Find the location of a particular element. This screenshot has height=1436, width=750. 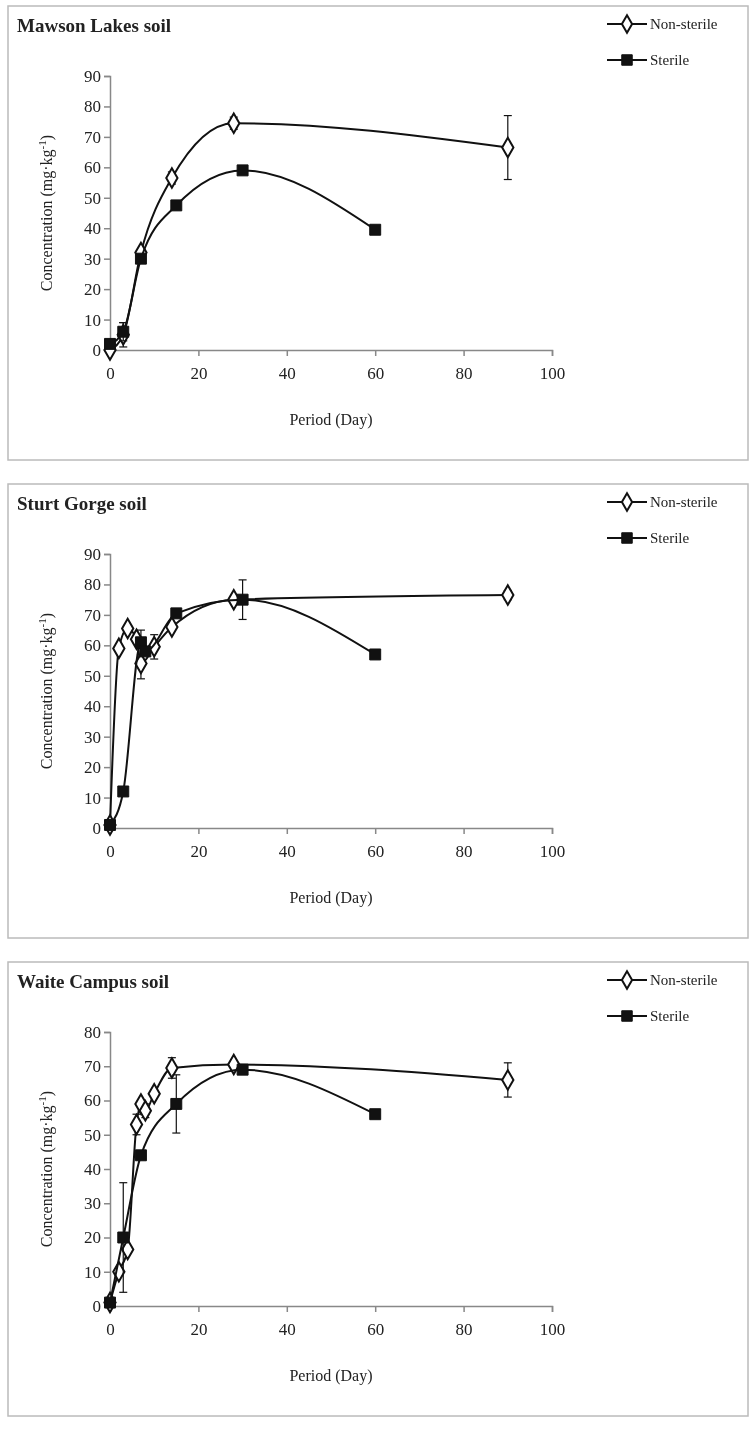

chart-title: Sturt Gorge soil is located at coordinates (82, 503).